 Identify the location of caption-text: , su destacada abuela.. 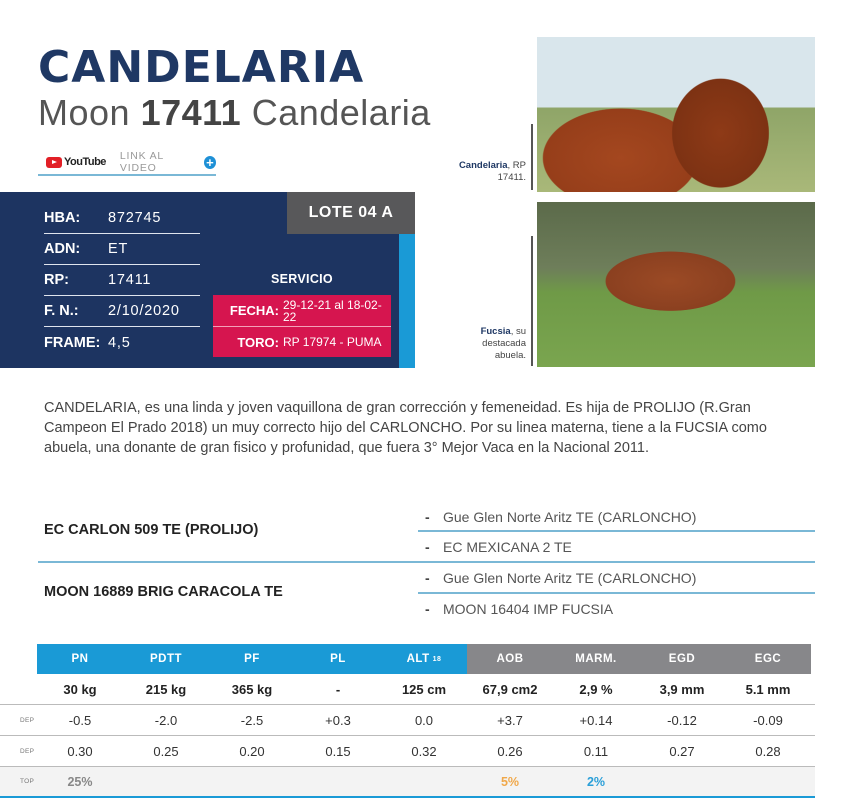
(504, 343).